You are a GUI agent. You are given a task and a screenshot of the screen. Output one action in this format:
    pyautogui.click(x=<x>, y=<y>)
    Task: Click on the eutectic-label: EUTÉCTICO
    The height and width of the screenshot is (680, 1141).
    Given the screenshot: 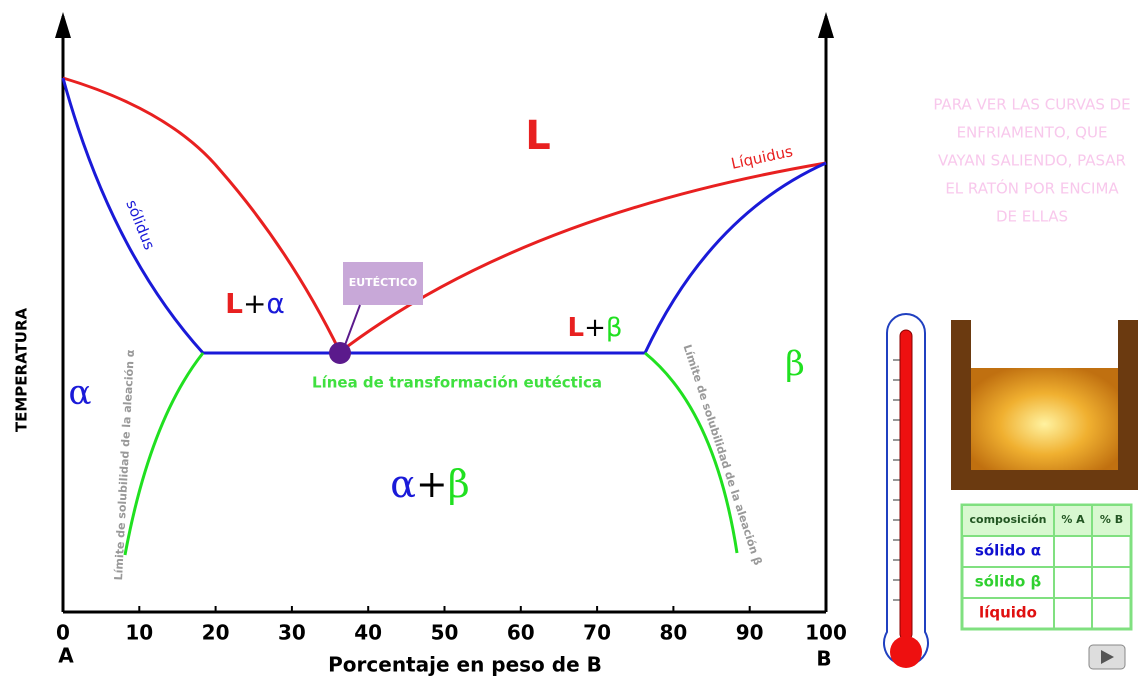 What is the action you would take?
    pyautogui.click(x=383, y=282)
    